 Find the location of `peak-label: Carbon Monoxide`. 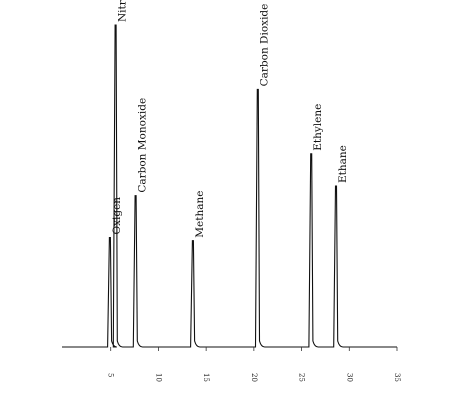

peak-label: Carbon Monoxide is located at coordinates (143, 145).